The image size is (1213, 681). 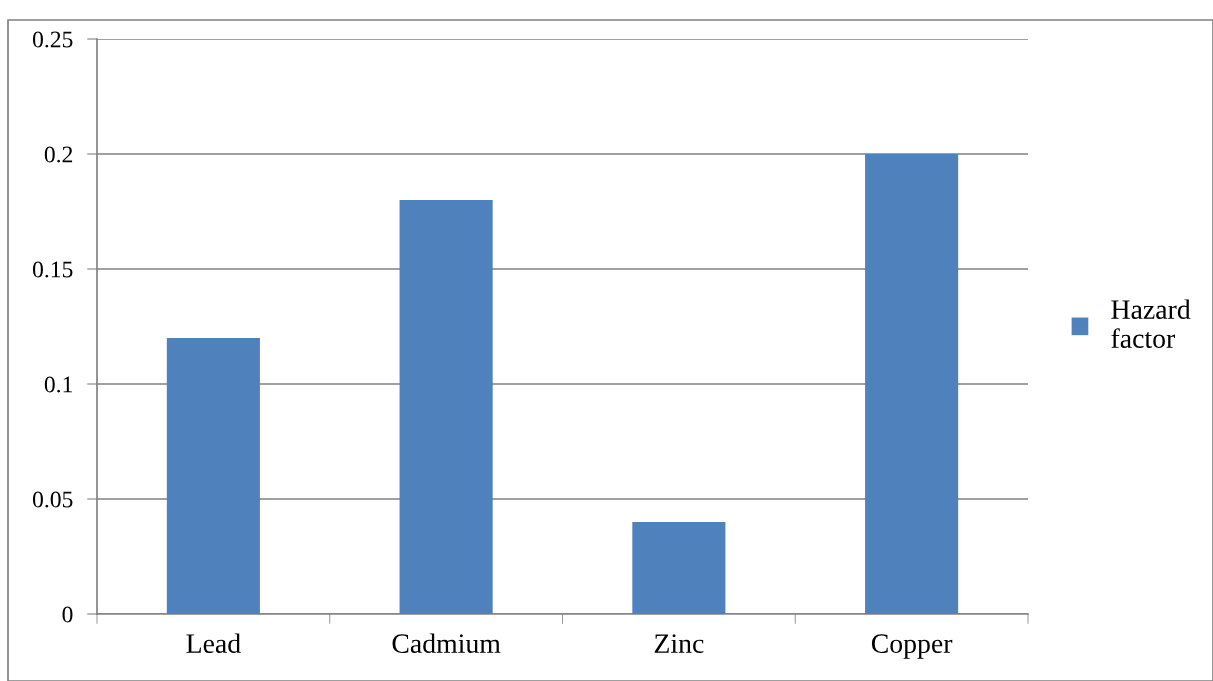 What do you see at coordinates (213, 643) in the screenshot?
I see `x-tick-label: Lead` at bounding box center [213, 643].